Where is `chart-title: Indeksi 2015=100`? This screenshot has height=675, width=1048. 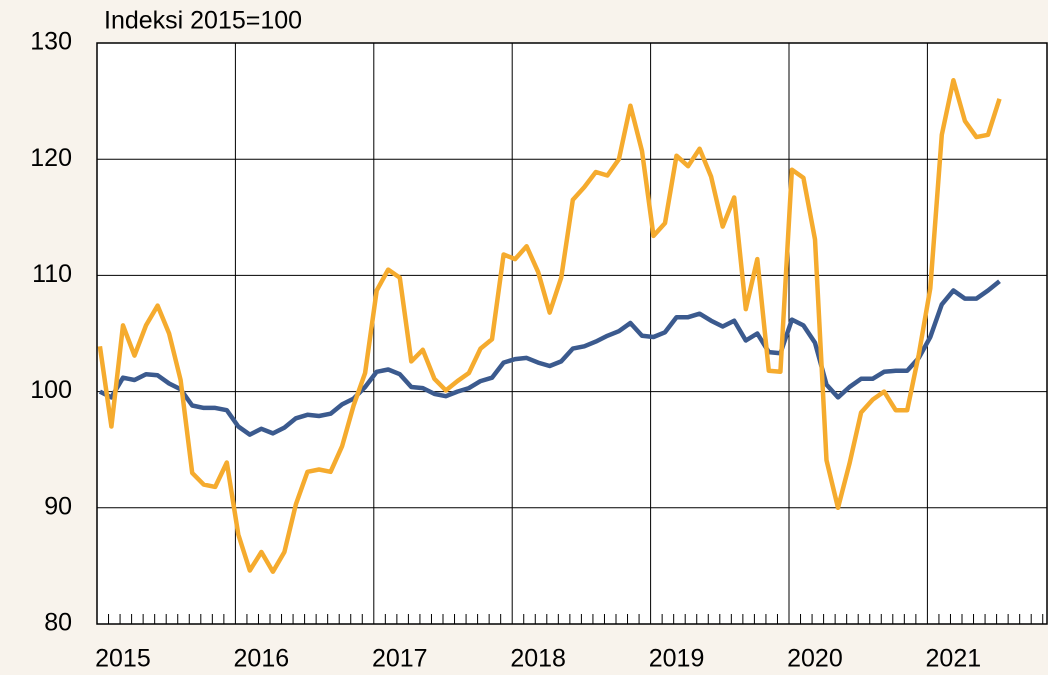 chart-title: Indeksi 2015=100 is located at coordinates (203, 21).